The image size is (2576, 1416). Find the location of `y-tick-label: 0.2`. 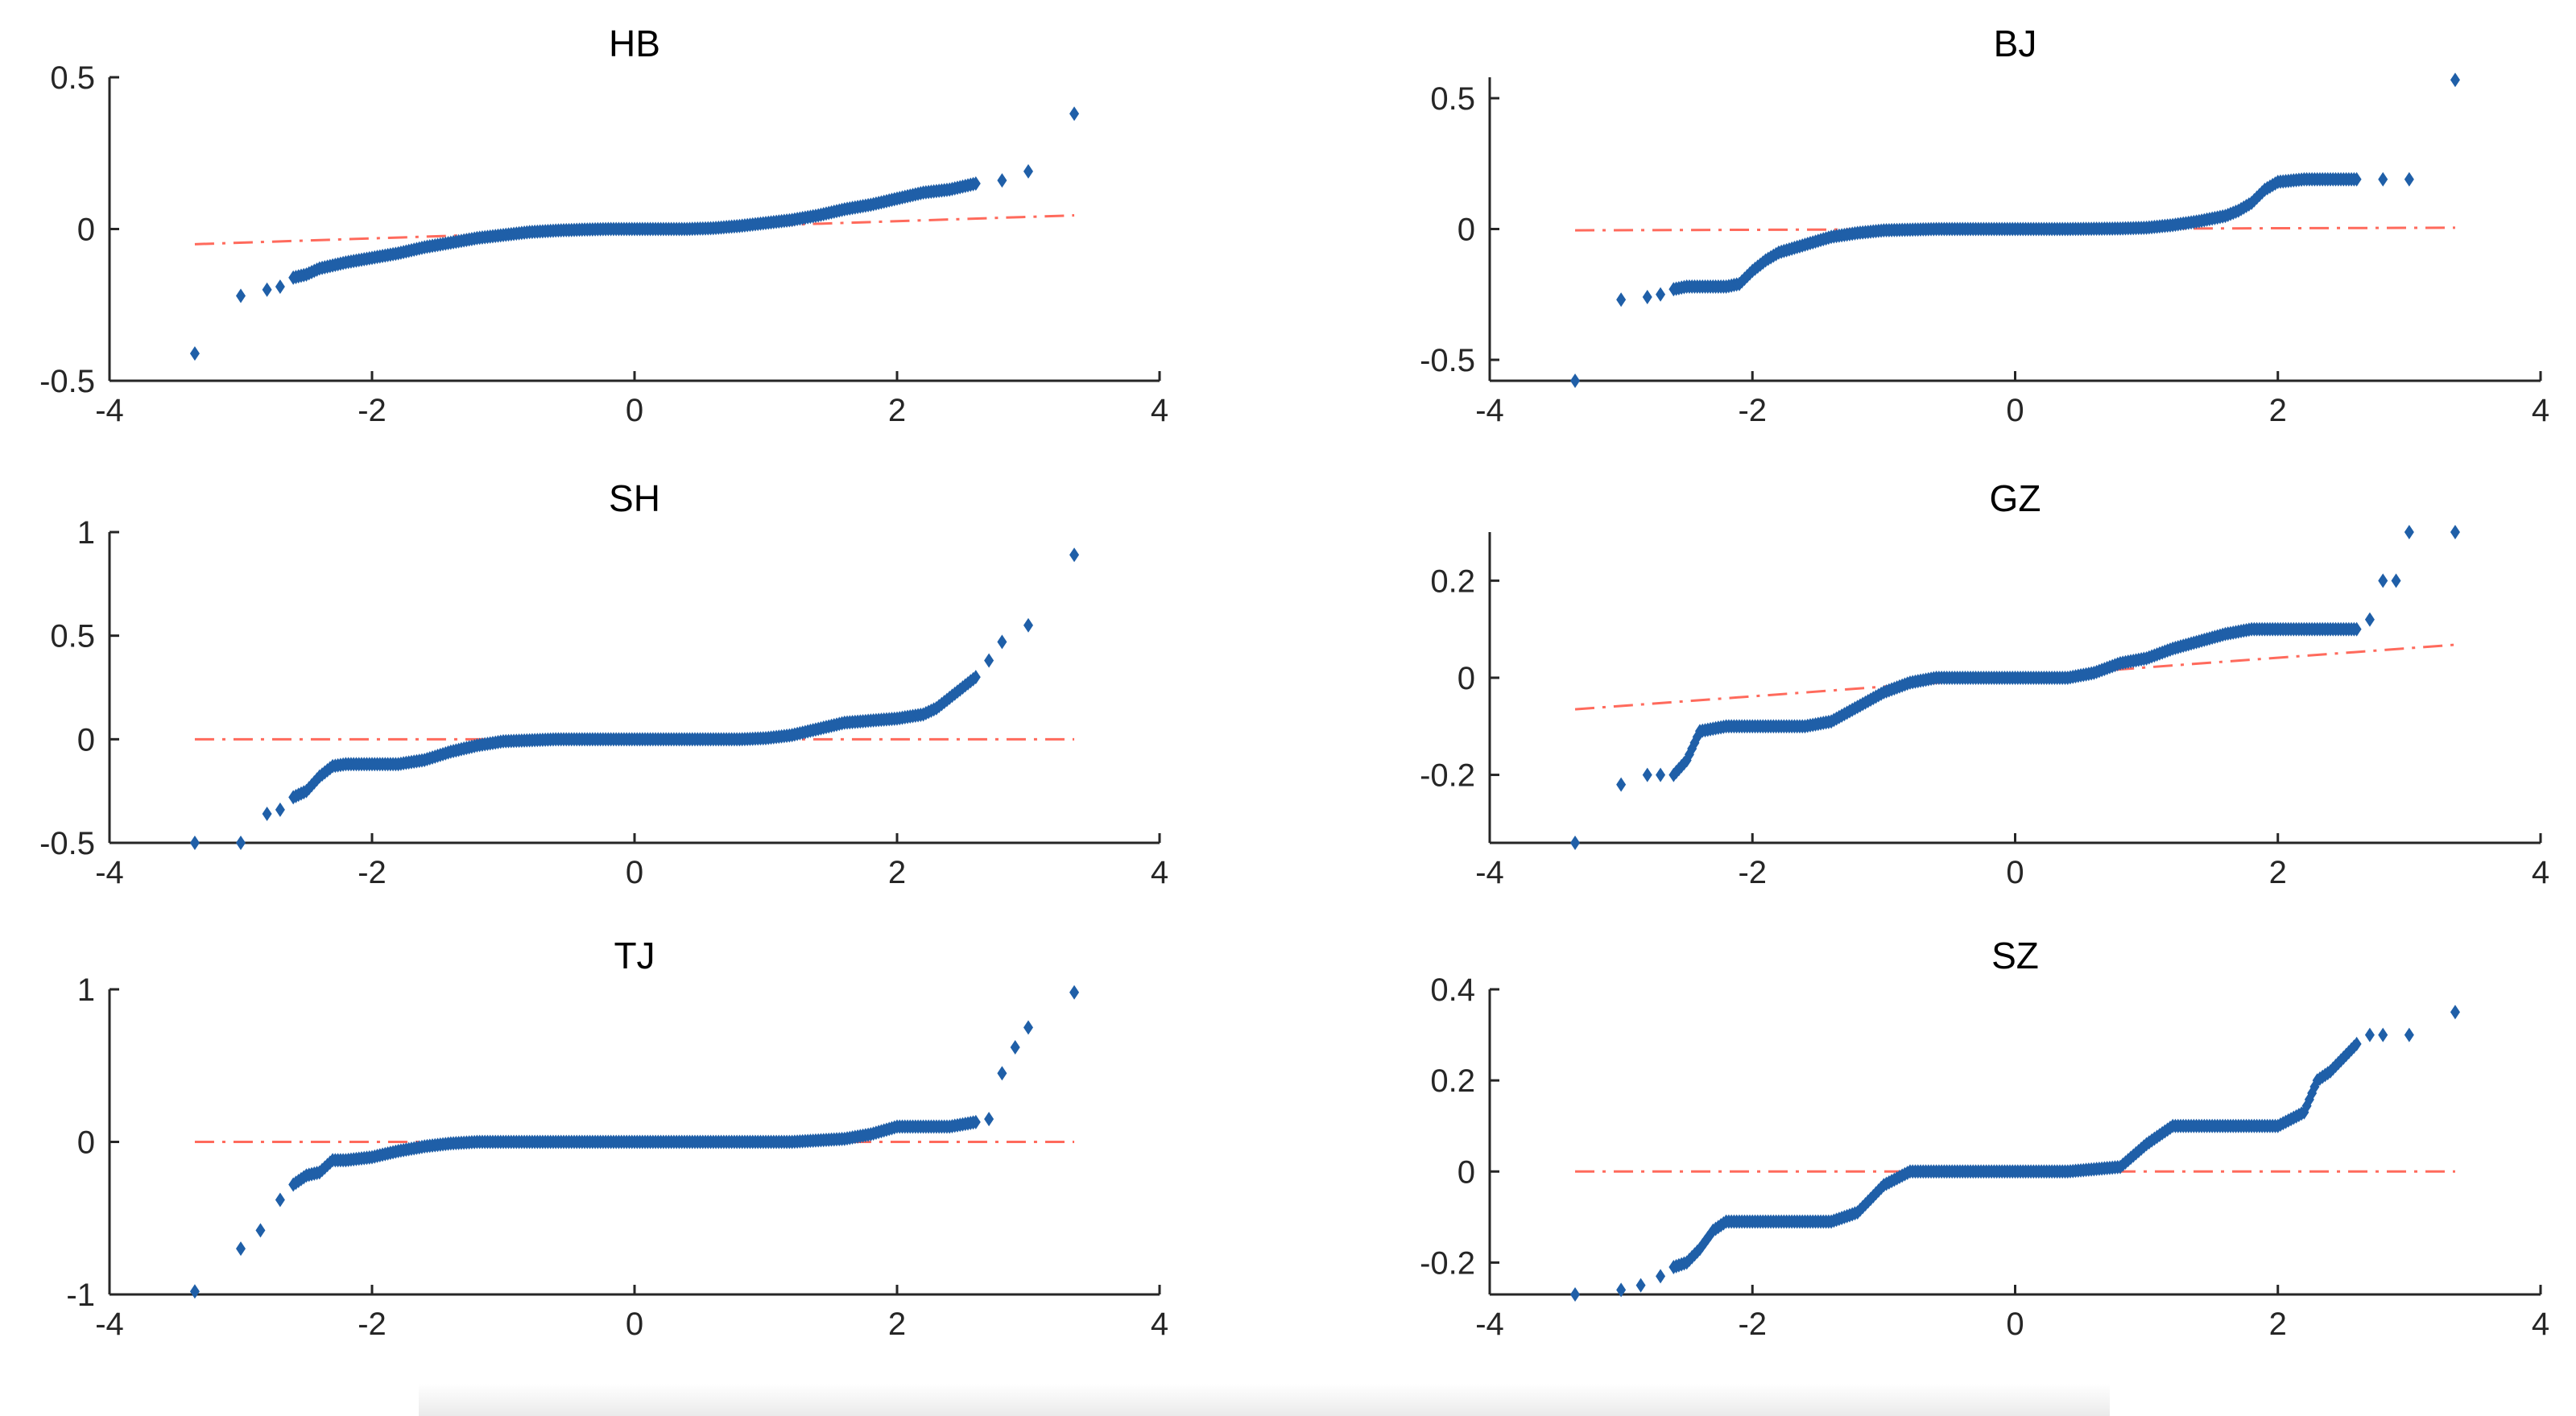

y-tick-label: 0.2 is located at coordinates (1453, 1081).